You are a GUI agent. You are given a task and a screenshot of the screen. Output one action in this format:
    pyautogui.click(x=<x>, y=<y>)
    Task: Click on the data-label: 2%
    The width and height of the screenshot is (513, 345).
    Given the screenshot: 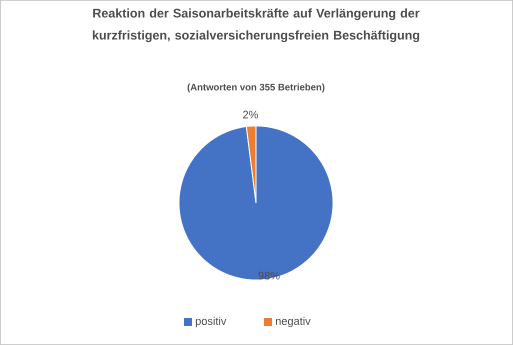 What is the action you would take?
    pyautogui.click(x=250, y=114)
    